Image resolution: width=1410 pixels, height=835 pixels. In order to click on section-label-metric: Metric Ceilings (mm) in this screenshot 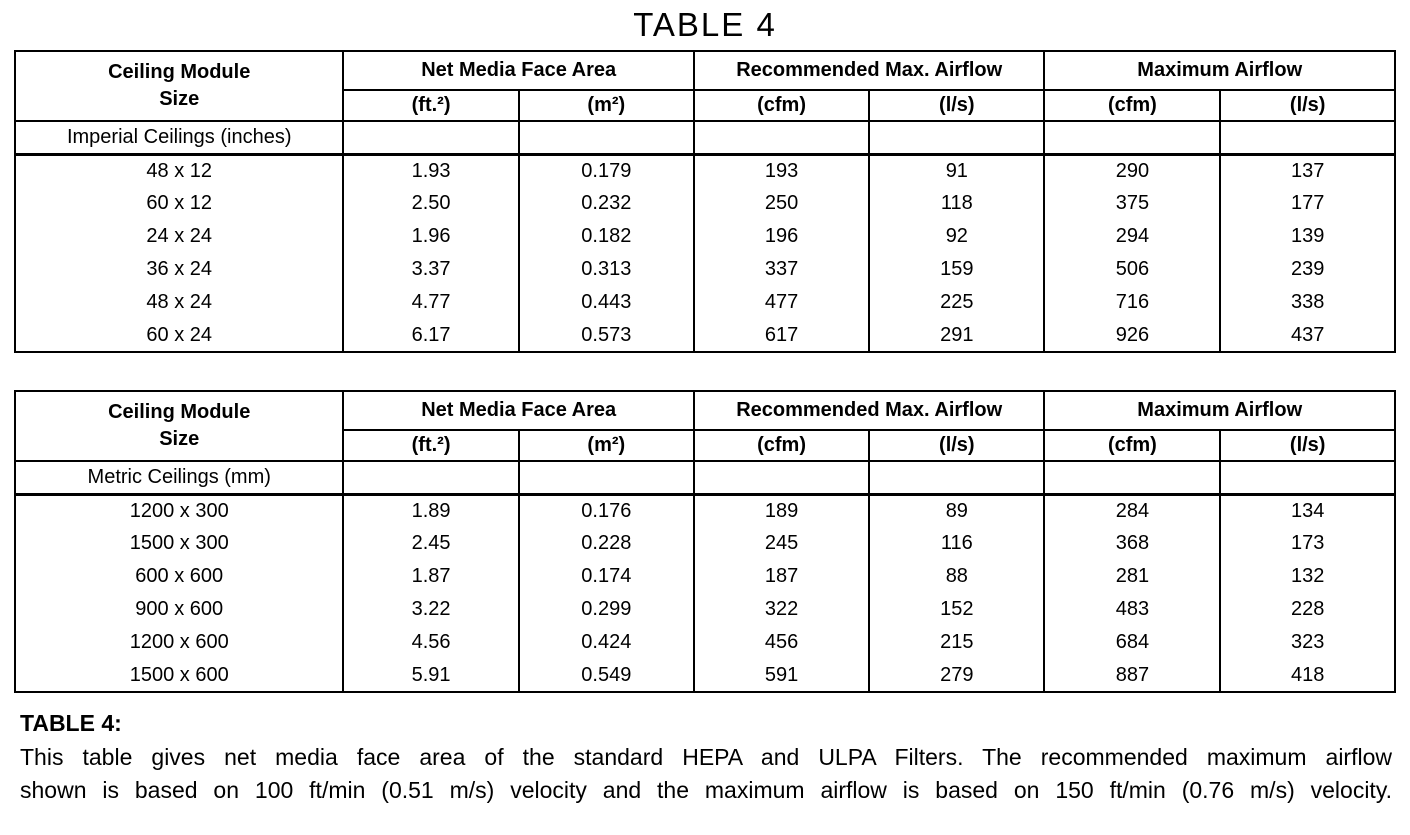, I will do `click(179, 478)`.